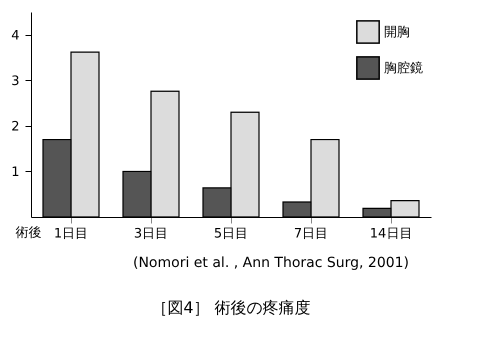 The width and height of the screenshot is (488, 337). I want to click on x-tick-label: 3日目, so click(151, 234).